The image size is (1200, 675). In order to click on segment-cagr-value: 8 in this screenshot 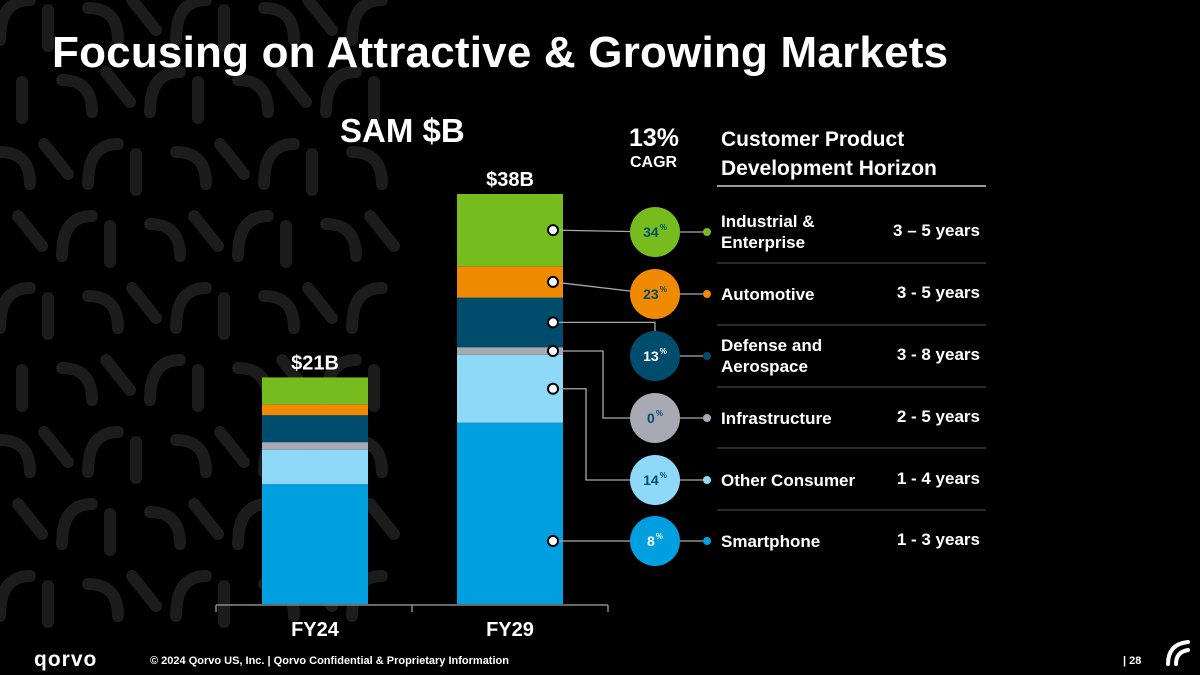, I will do `click(651, 541)`.